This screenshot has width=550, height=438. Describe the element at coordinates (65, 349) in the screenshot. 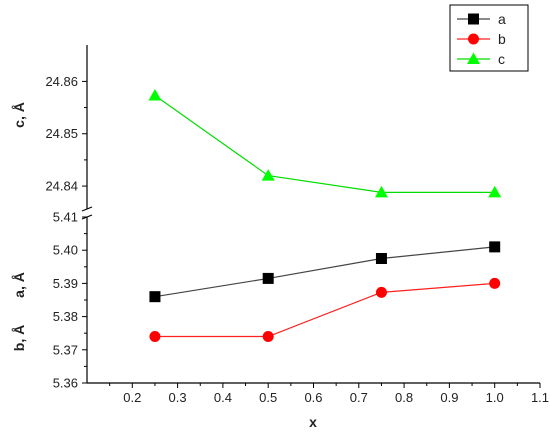

I see `y-tick-label: 5.37` at that location.